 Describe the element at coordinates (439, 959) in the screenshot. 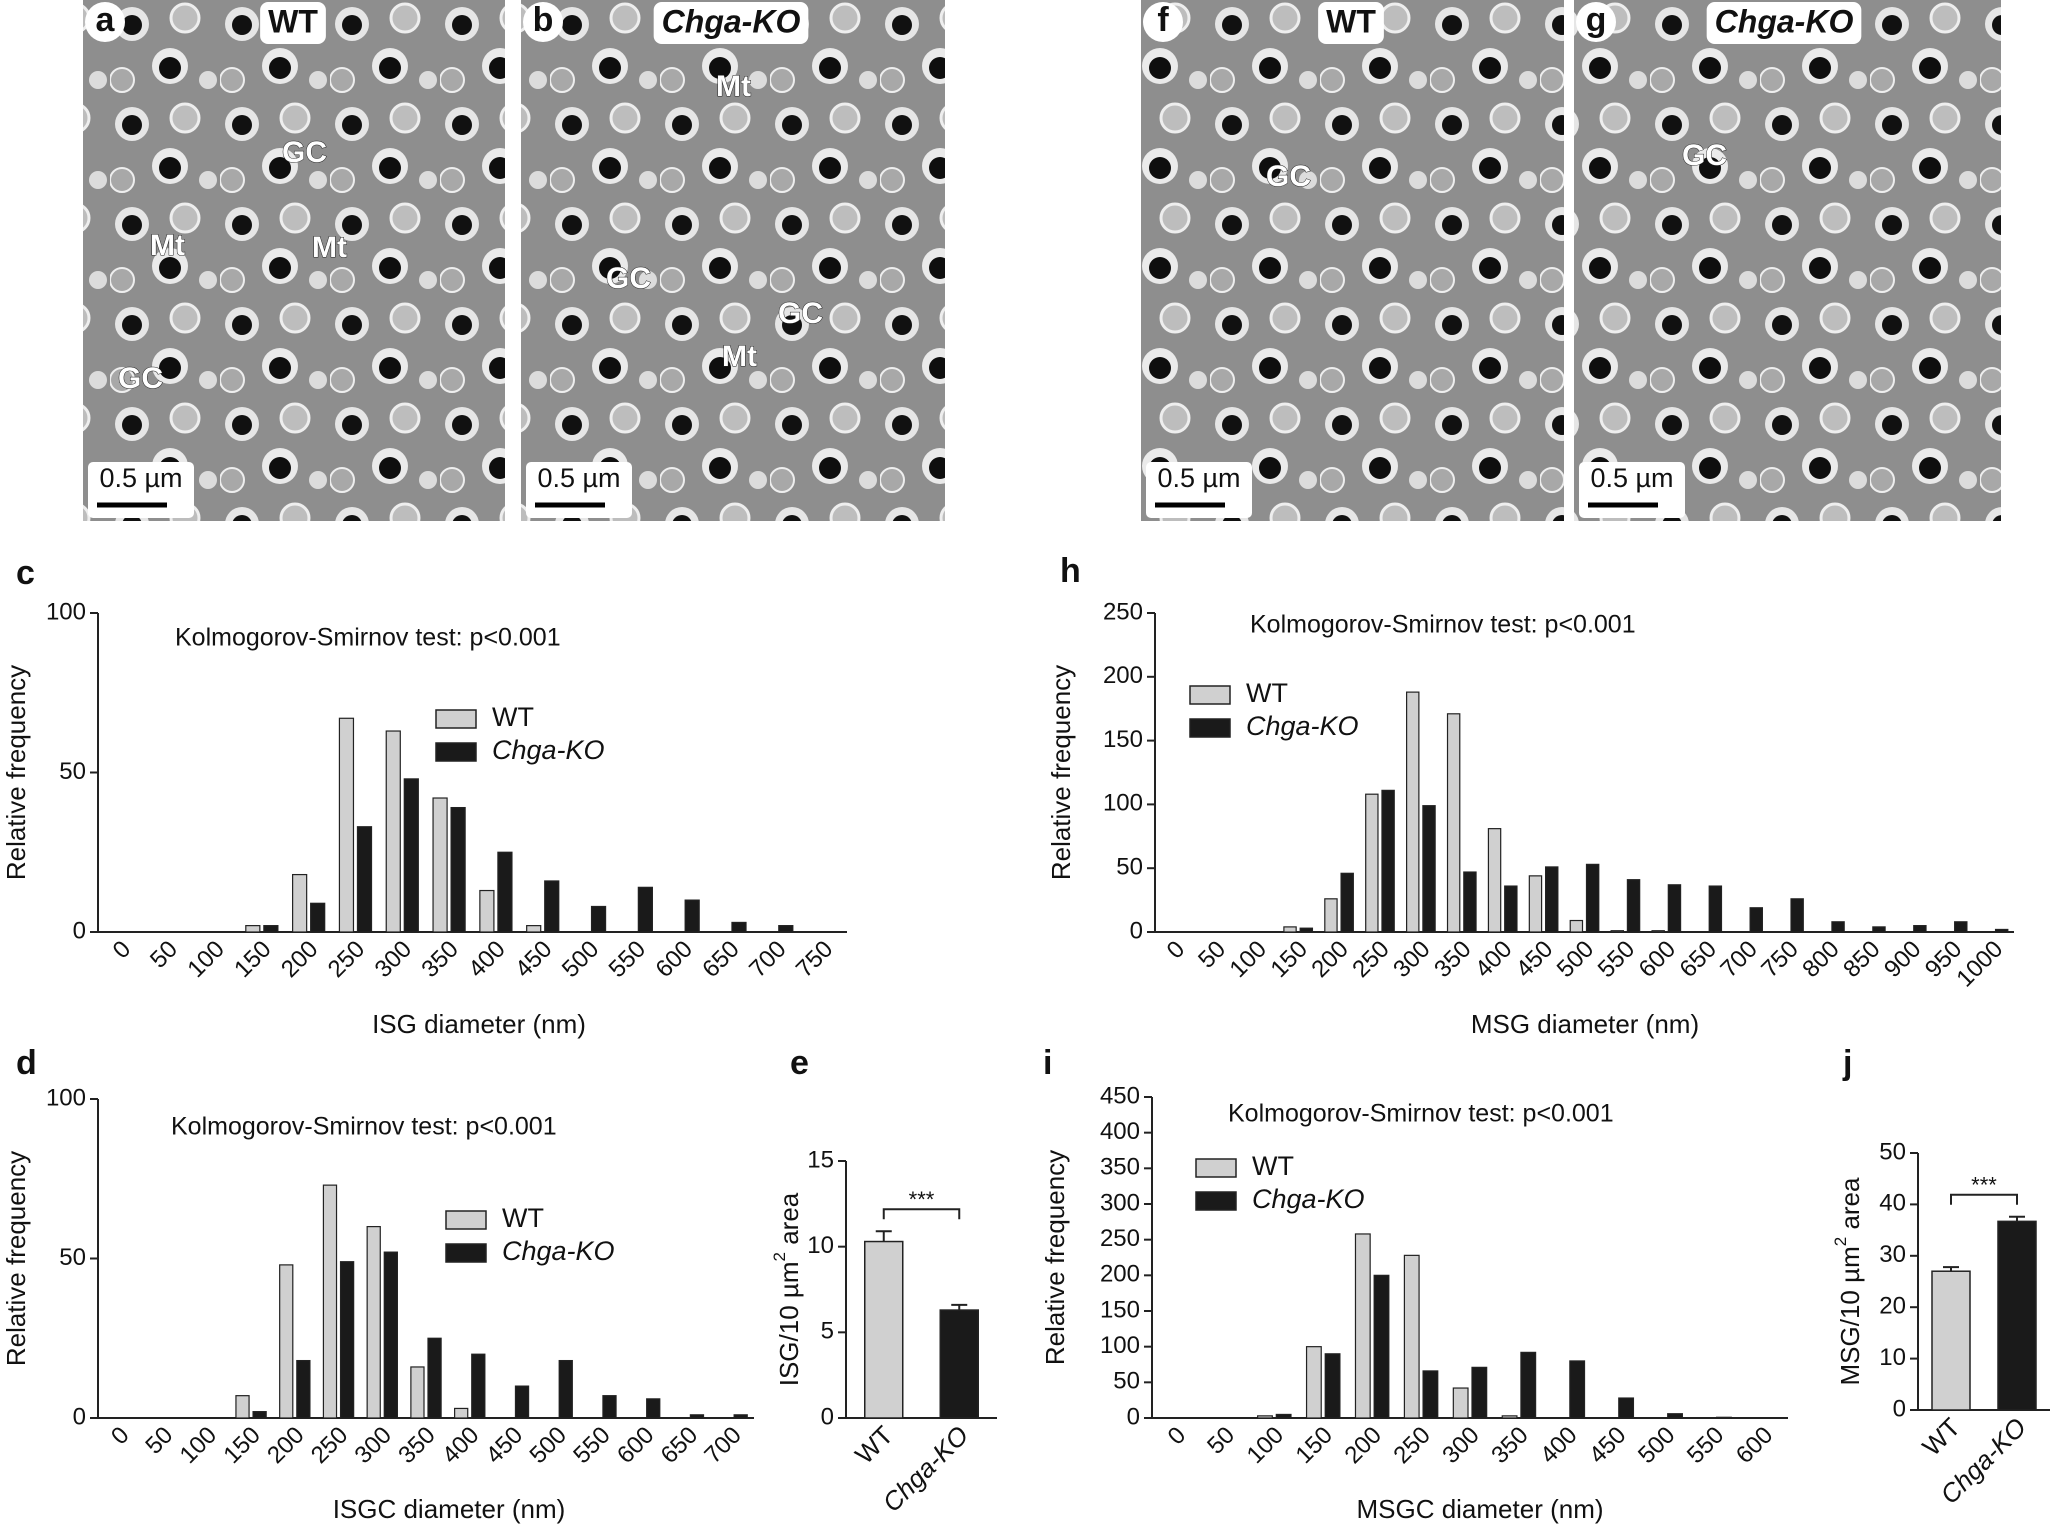

I see `x-tick-label: 350` at that location.